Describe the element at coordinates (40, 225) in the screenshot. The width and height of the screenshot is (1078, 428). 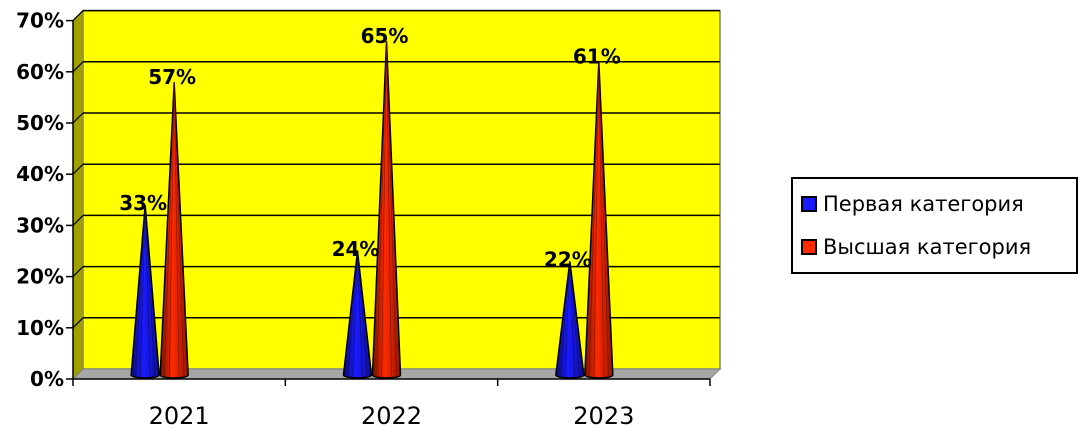
I see `y-tick-label: 30%` at that location.